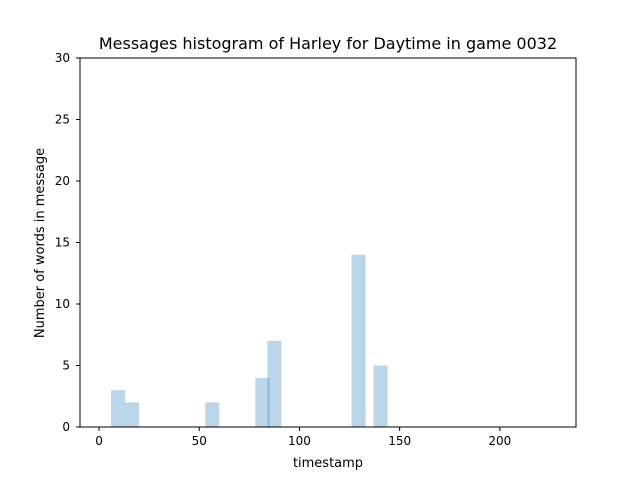 The width and height of the screenshot is (640, 480). I want to click on y-axis-ticks: 0 5 10 15 20 25 30, so click(67, 242).